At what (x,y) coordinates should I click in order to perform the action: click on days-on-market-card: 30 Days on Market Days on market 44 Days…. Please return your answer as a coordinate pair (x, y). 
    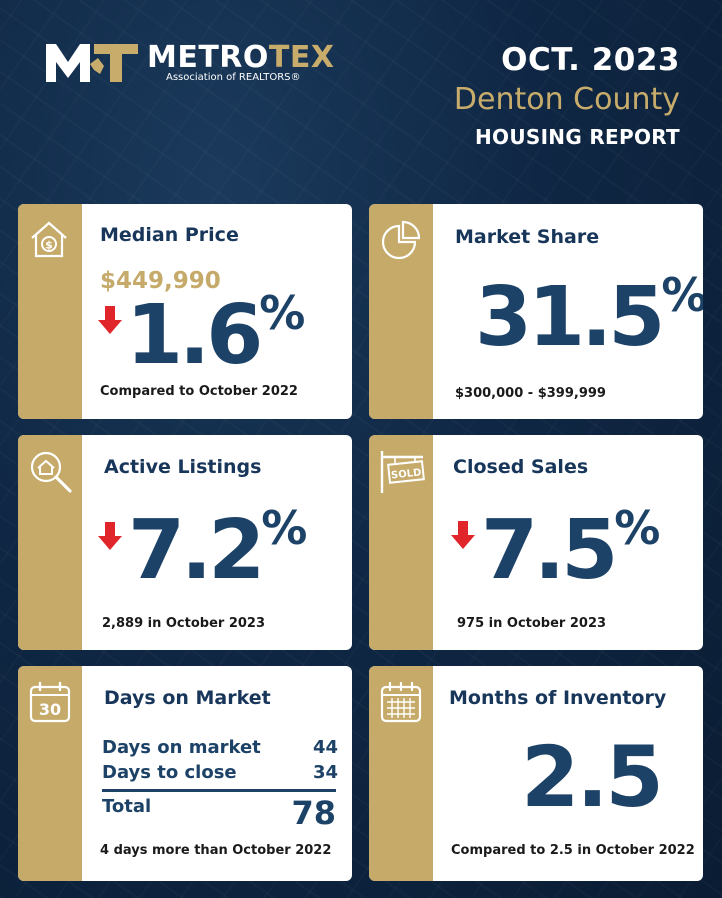
    Looking at the image, I should click on (185, 773).